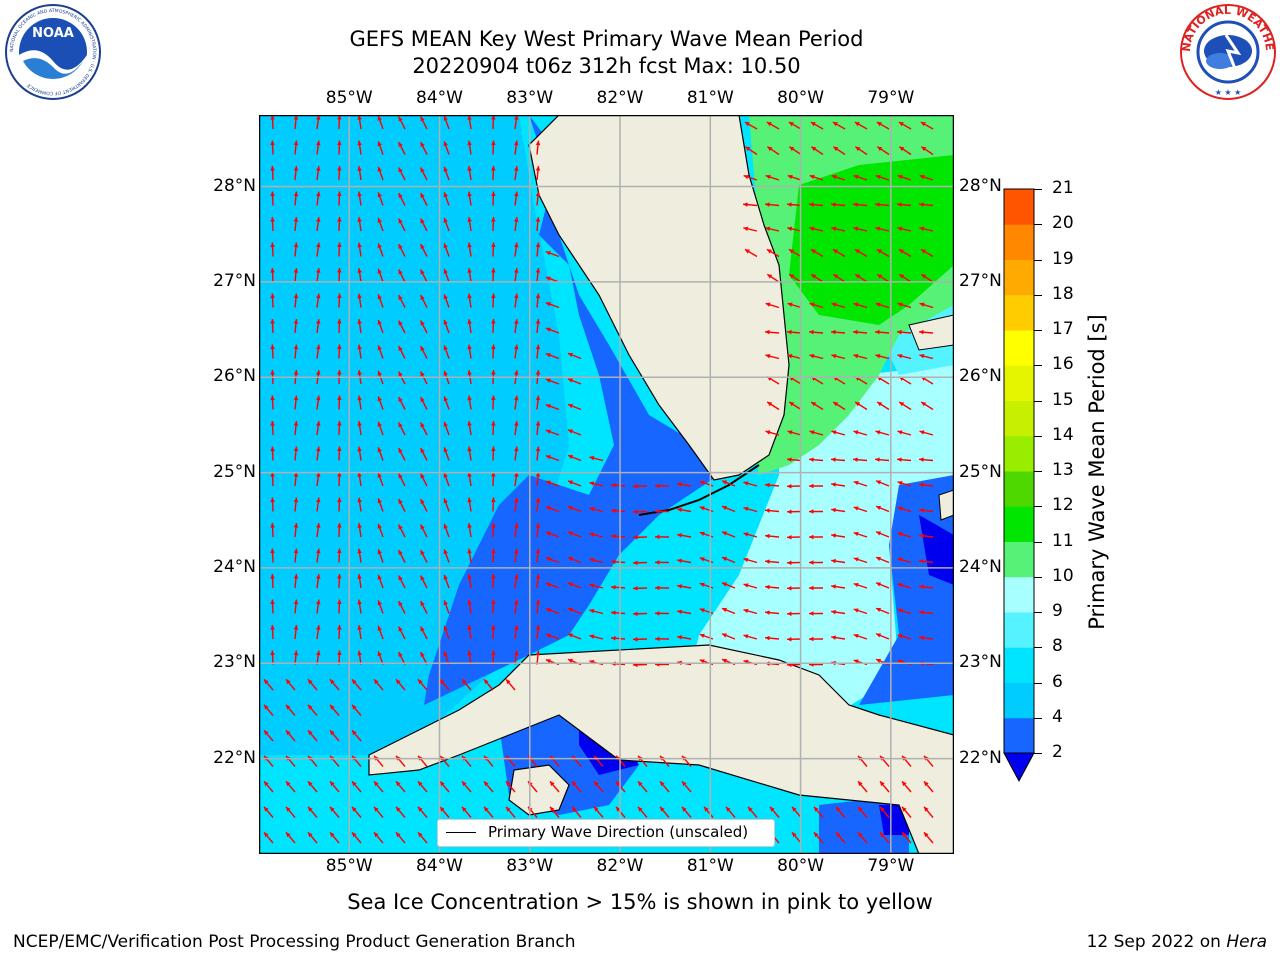  Describe the element at coordinates (1063, 364) in the screenshot. I see `colorbar-tick-label: 16` at that location.